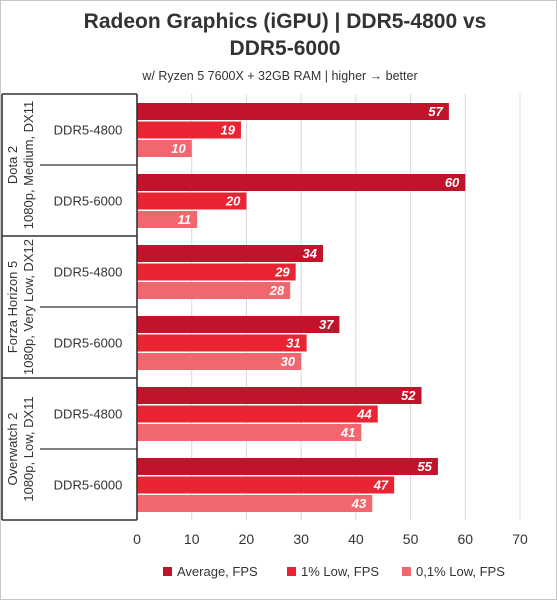 This screenshot has height=600, width=557. Describe the element at coordinates (137, 539) in the screenshot. I see `x-tick-label: 0` at that location.